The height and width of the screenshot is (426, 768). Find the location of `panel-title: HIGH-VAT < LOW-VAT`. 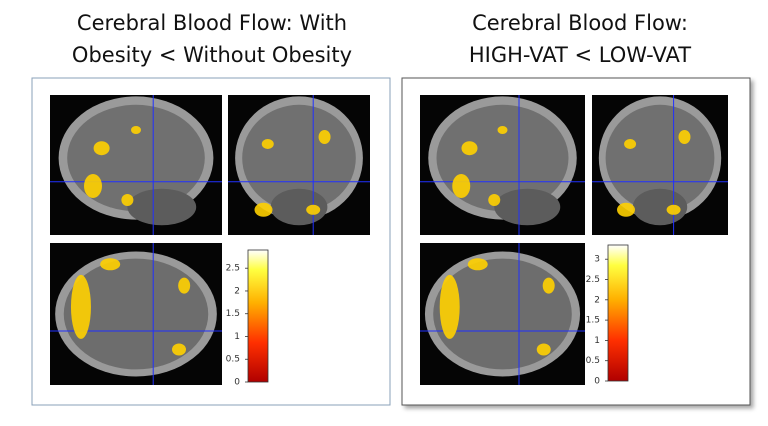

panel-title: HIGH-VAT < LOW-VAT is located at coordinates (580, 55).